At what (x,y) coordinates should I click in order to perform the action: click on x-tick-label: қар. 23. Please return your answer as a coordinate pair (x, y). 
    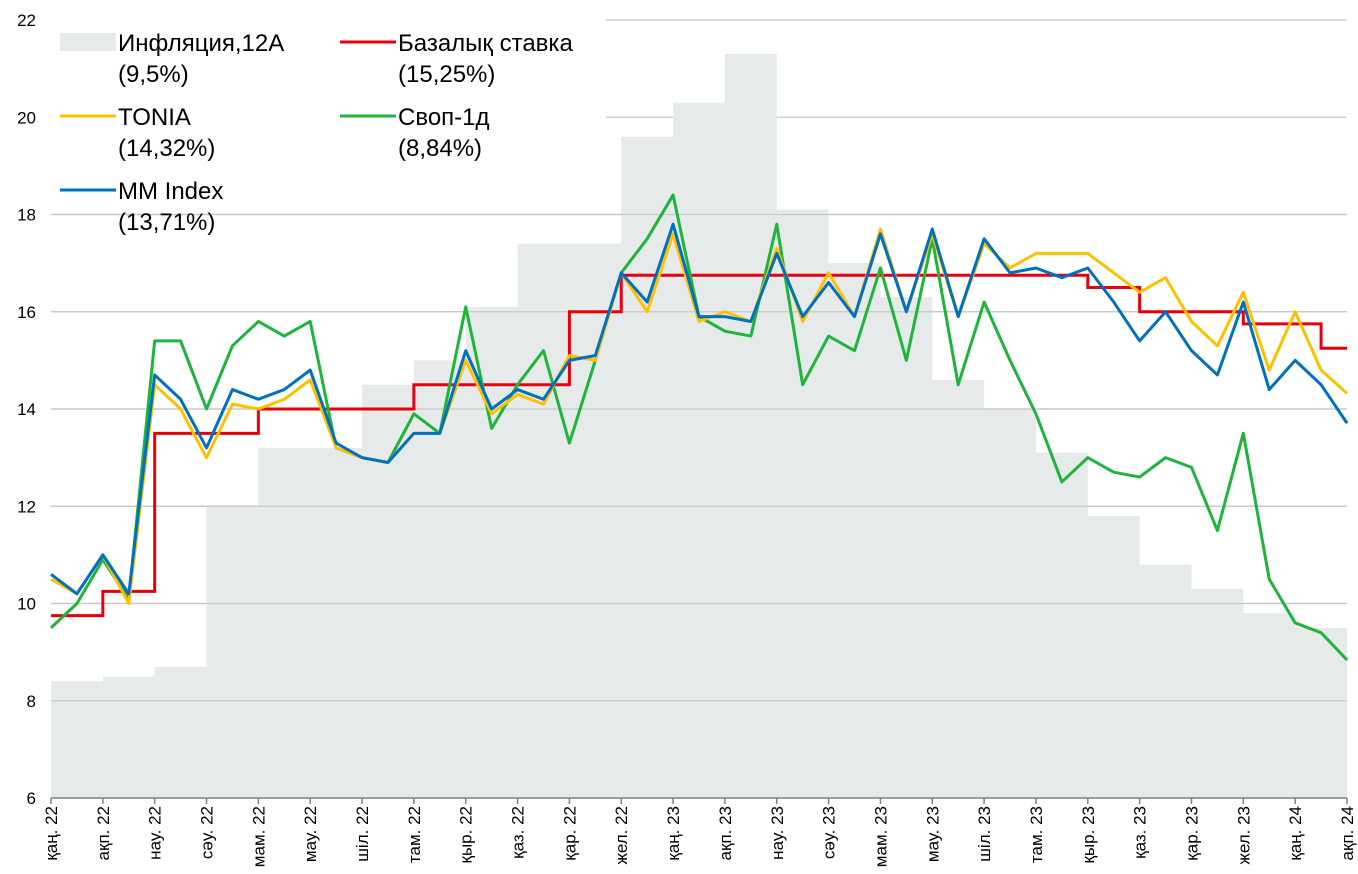
    Looking at the image, I should click on (1191, 833).